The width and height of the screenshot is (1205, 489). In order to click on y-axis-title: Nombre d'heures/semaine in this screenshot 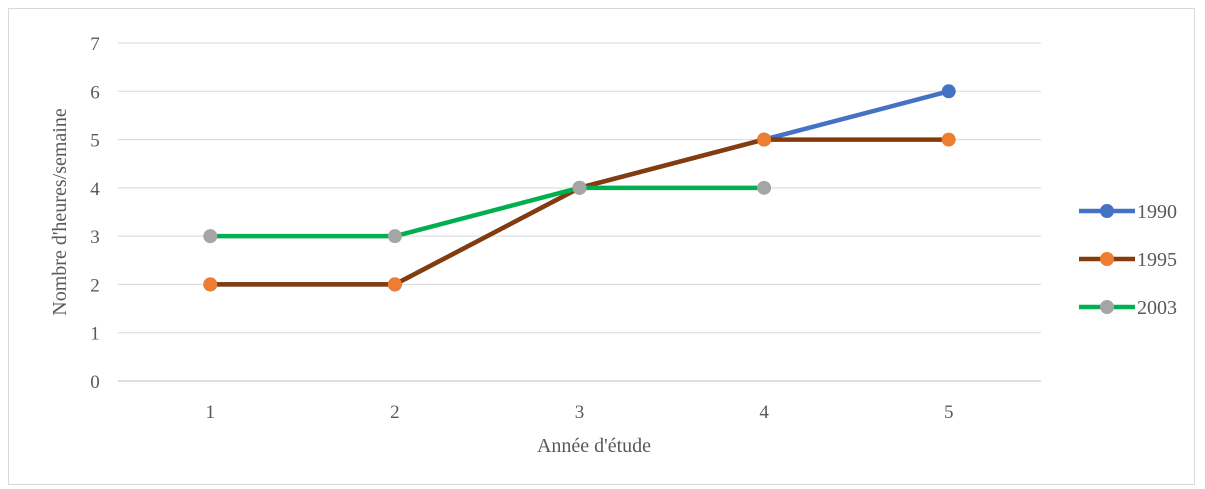, I will do `click(60, 212)`.